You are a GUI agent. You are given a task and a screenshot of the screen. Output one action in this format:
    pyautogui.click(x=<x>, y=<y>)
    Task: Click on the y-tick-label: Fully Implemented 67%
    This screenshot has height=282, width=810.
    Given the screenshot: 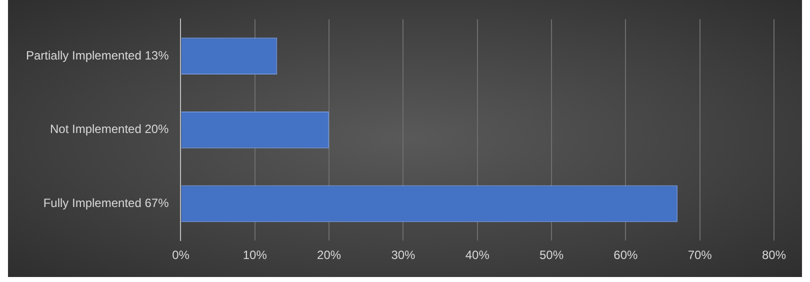 What is the action you would take?
    pyautogui.click(x=106, y=203)
    